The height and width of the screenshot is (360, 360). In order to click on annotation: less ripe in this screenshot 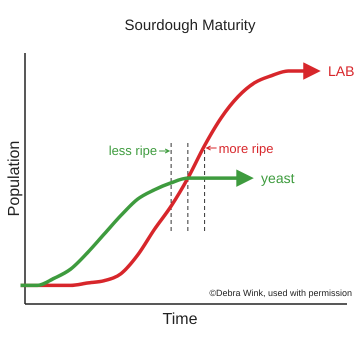, I will do `click(133, 150)`.